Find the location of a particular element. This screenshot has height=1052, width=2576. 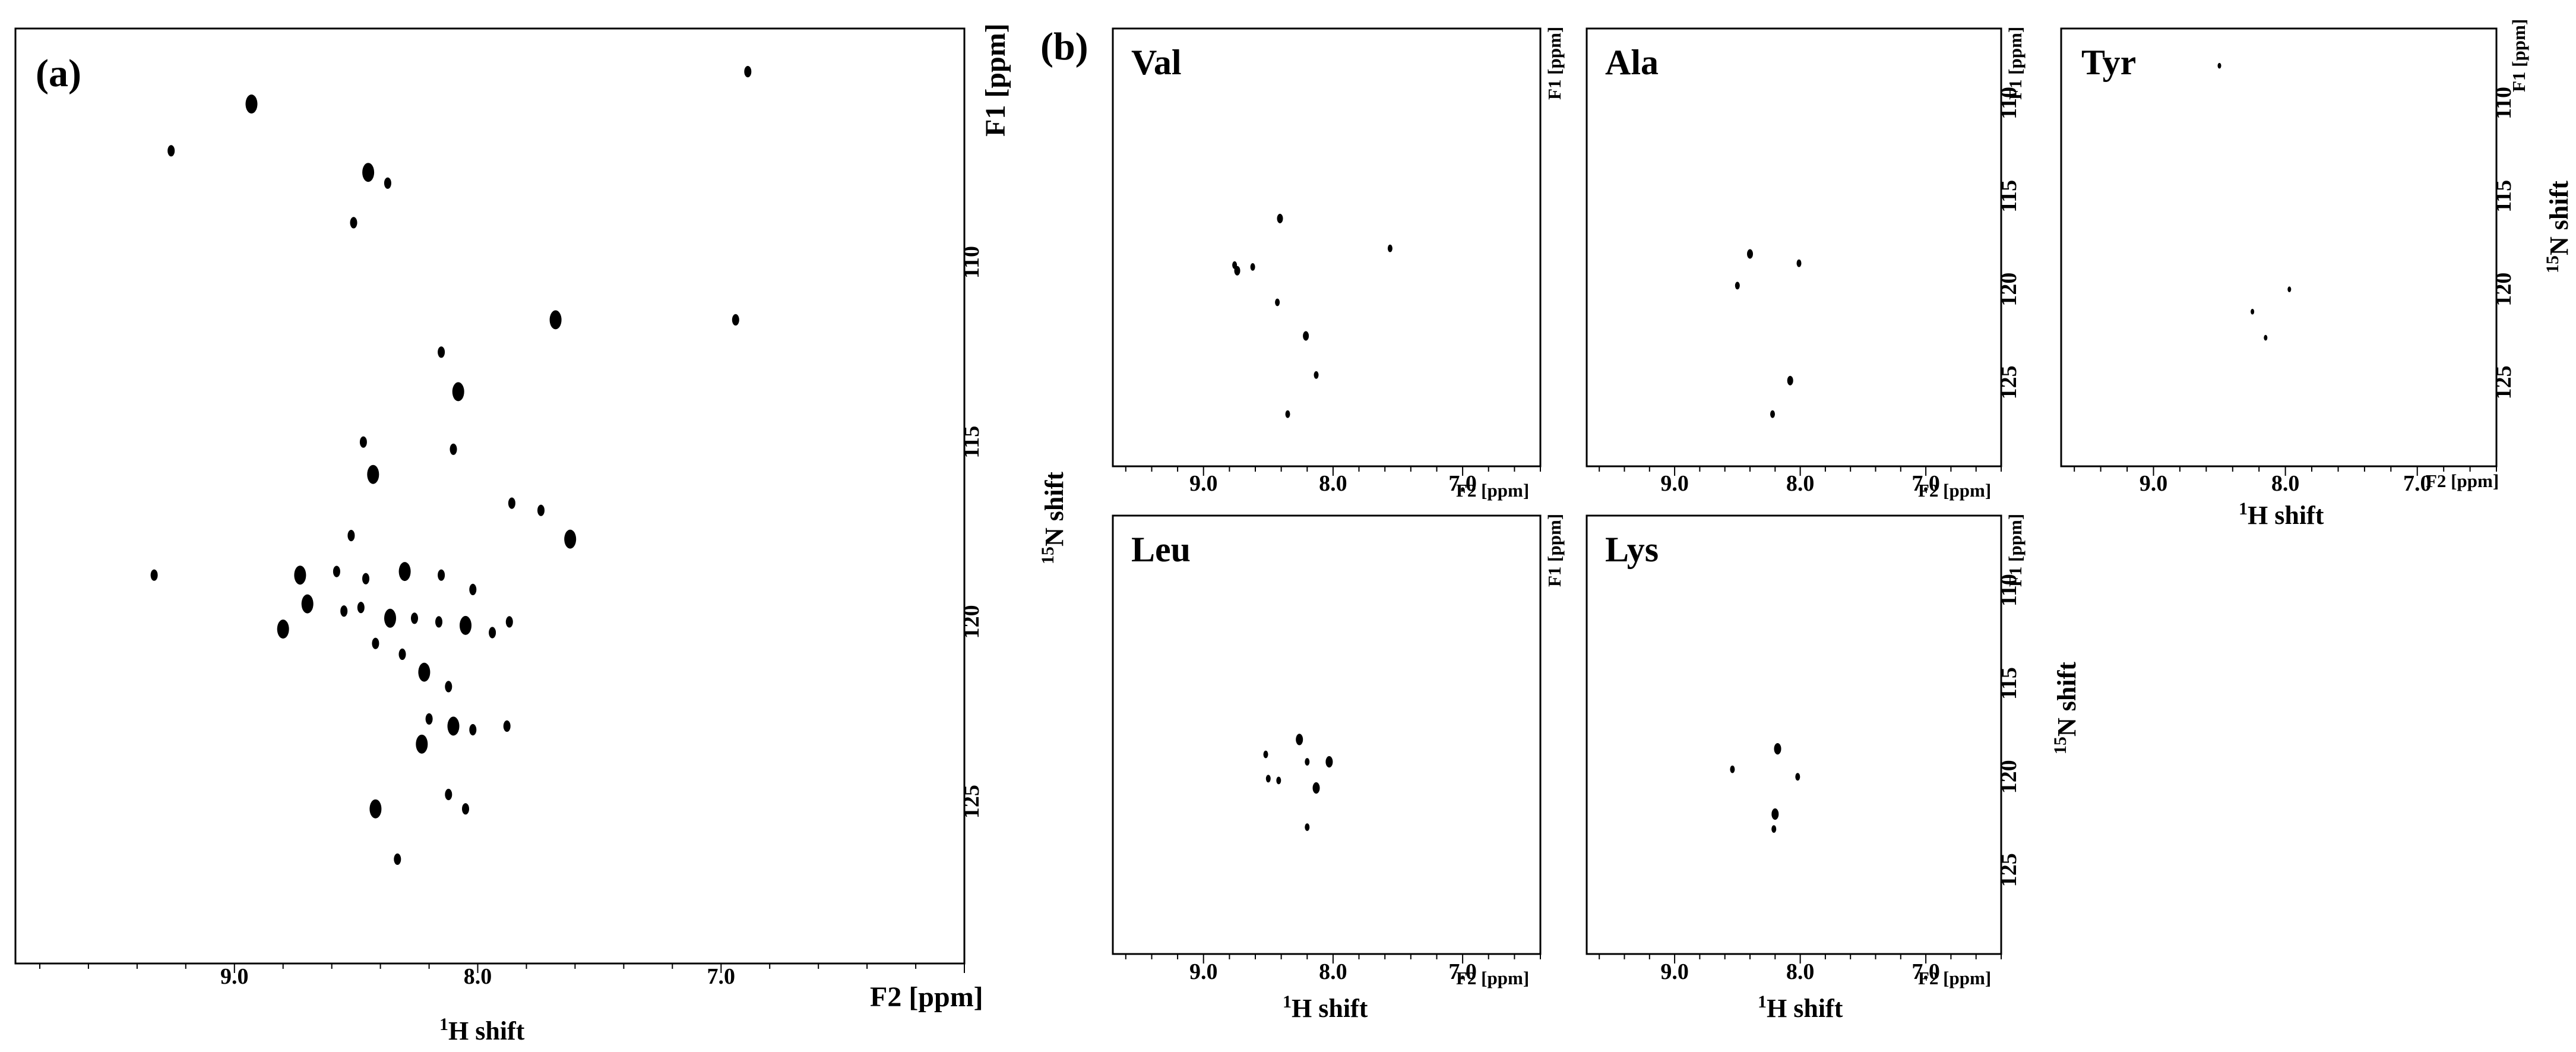

lys-peaks is located at coordinates (1765, 788).